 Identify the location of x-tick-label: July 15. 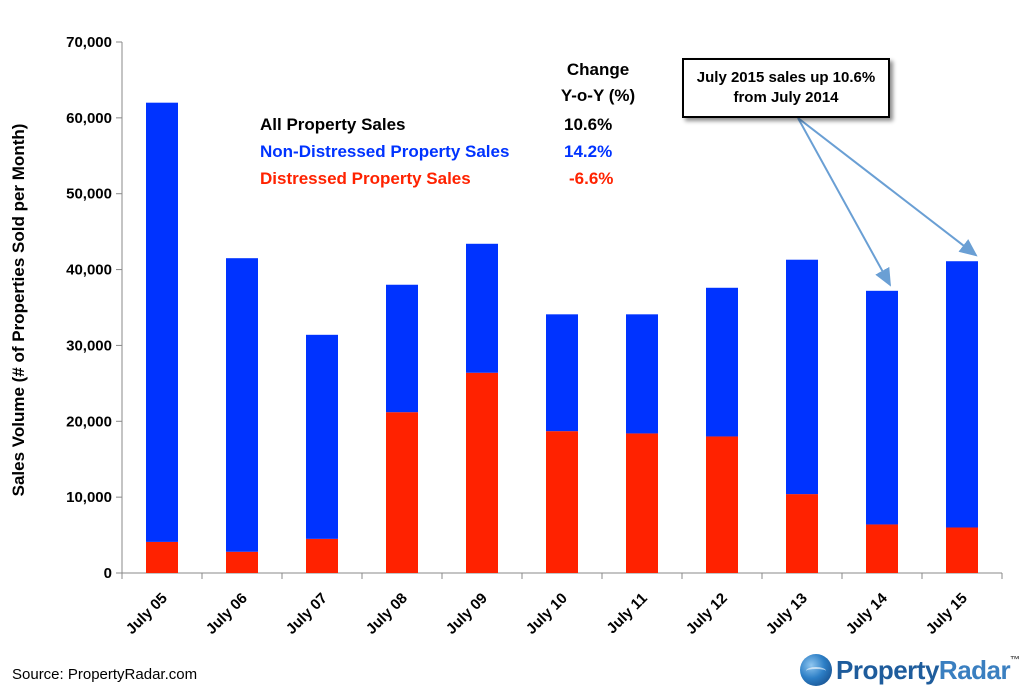
(947, 614).